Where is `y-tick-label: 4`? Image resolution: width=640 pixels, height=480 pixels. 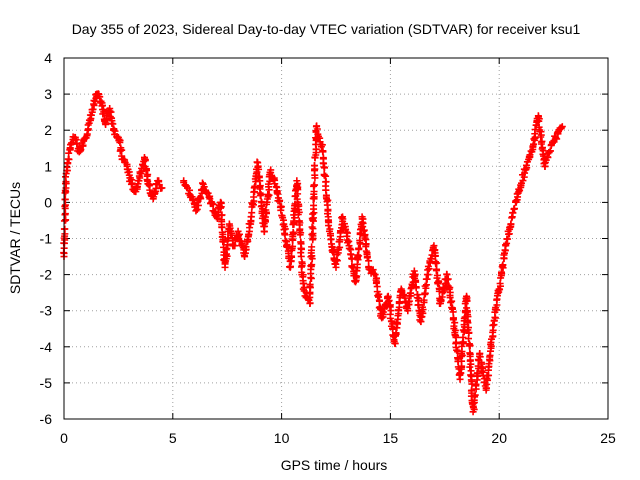
y-tick-label: 4 is located at coordinates (48, 58).